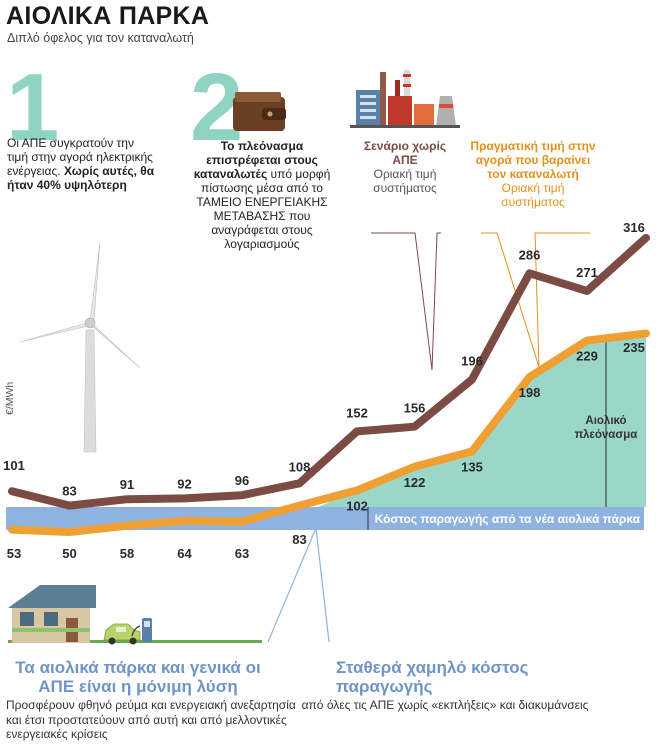  Describe the element at coordinates (184, 483) in the screenshot. I see `label-no-res-3: 92` at that location.